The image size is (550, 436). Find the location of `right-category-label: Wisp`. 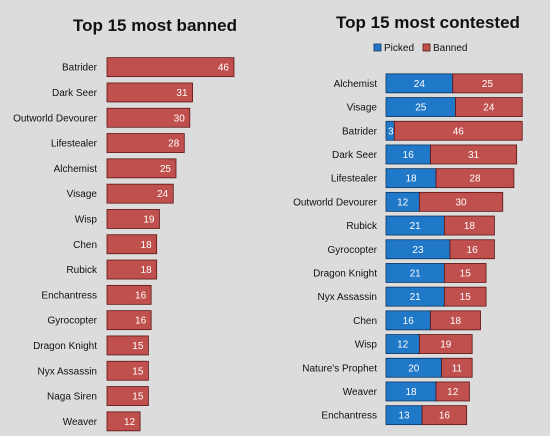

right-category-label: Wisp is located at coordinates (366, 345).